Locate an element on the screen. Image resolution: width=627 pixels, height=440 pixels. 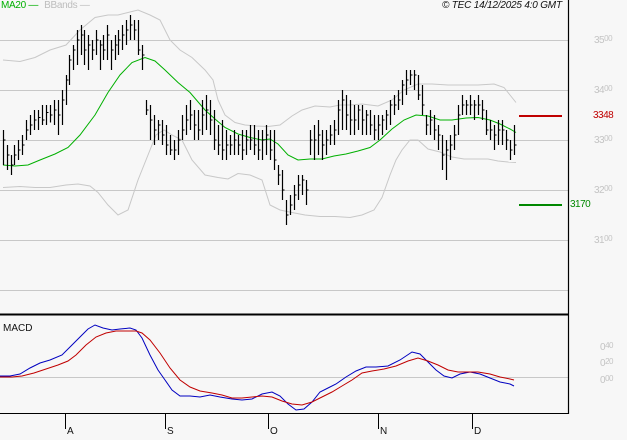
month-tick-label: D is located at coordinates (478, 431).